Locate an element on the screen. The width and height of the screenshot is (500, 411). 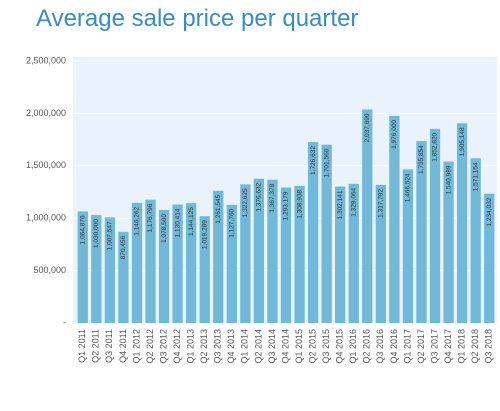
x-tick-label: Q1 2012 is located at coordinates (136, 346).